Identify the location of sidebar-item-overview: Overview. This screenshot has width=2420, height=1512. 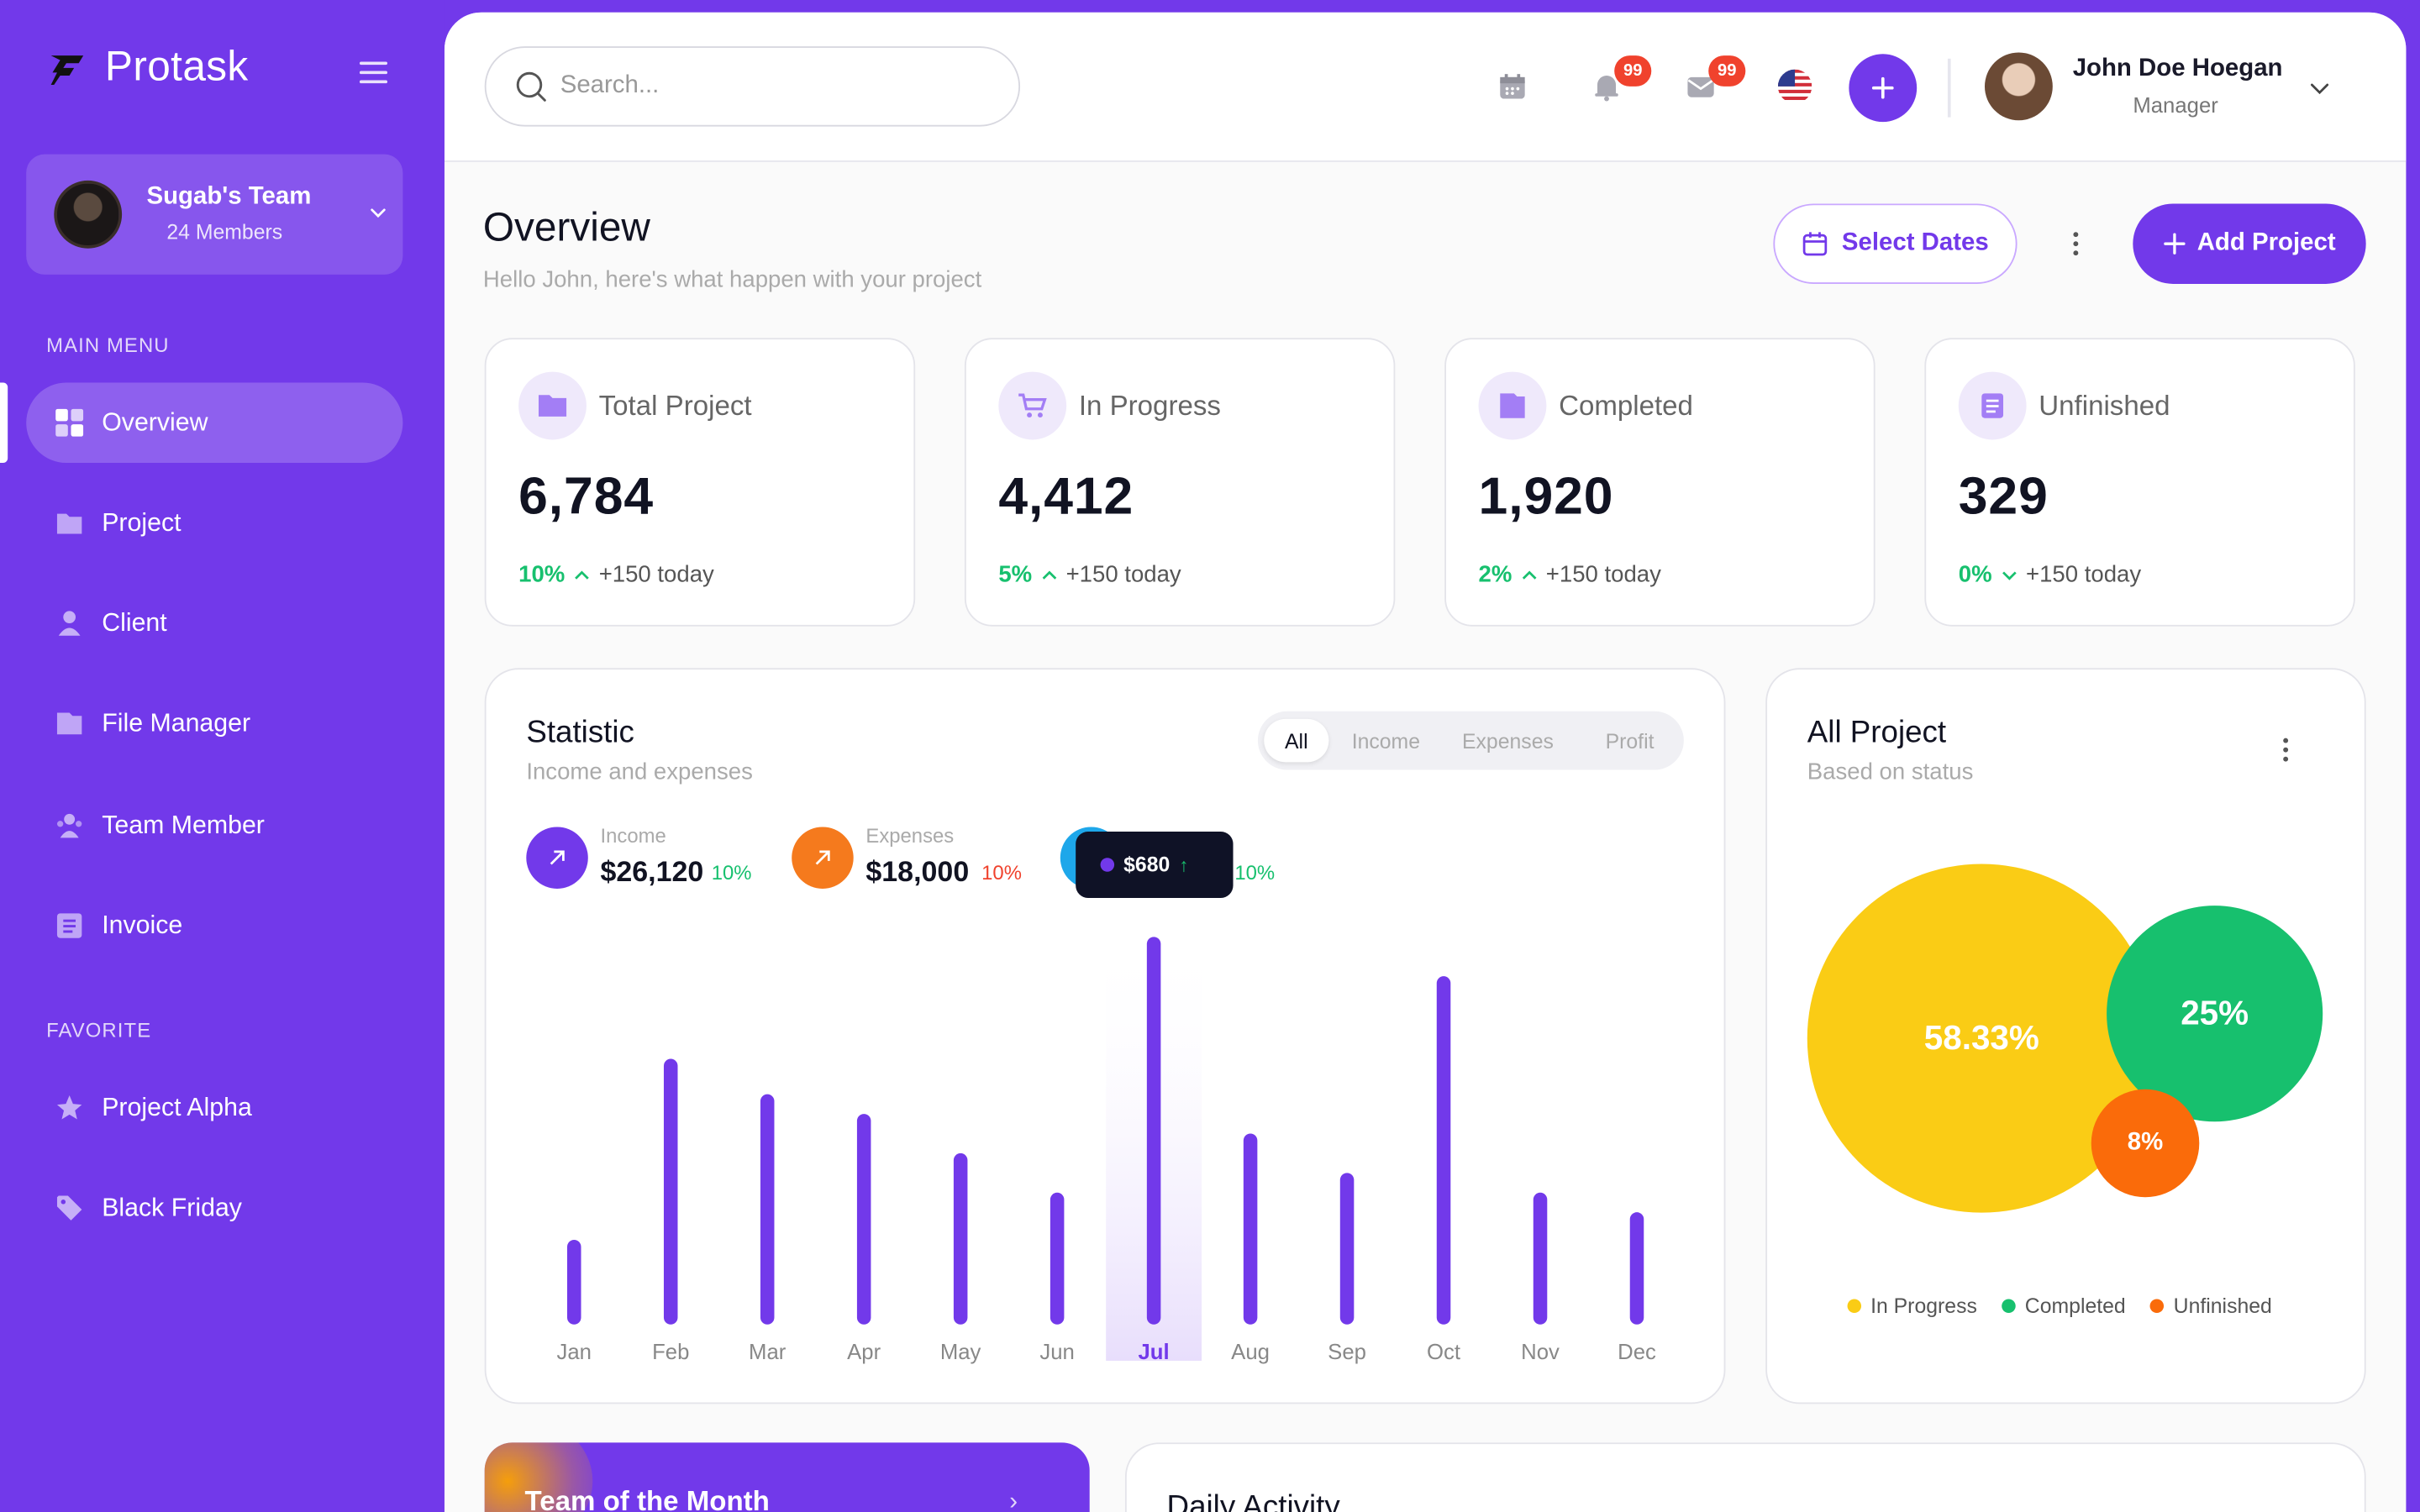
(214, 423).